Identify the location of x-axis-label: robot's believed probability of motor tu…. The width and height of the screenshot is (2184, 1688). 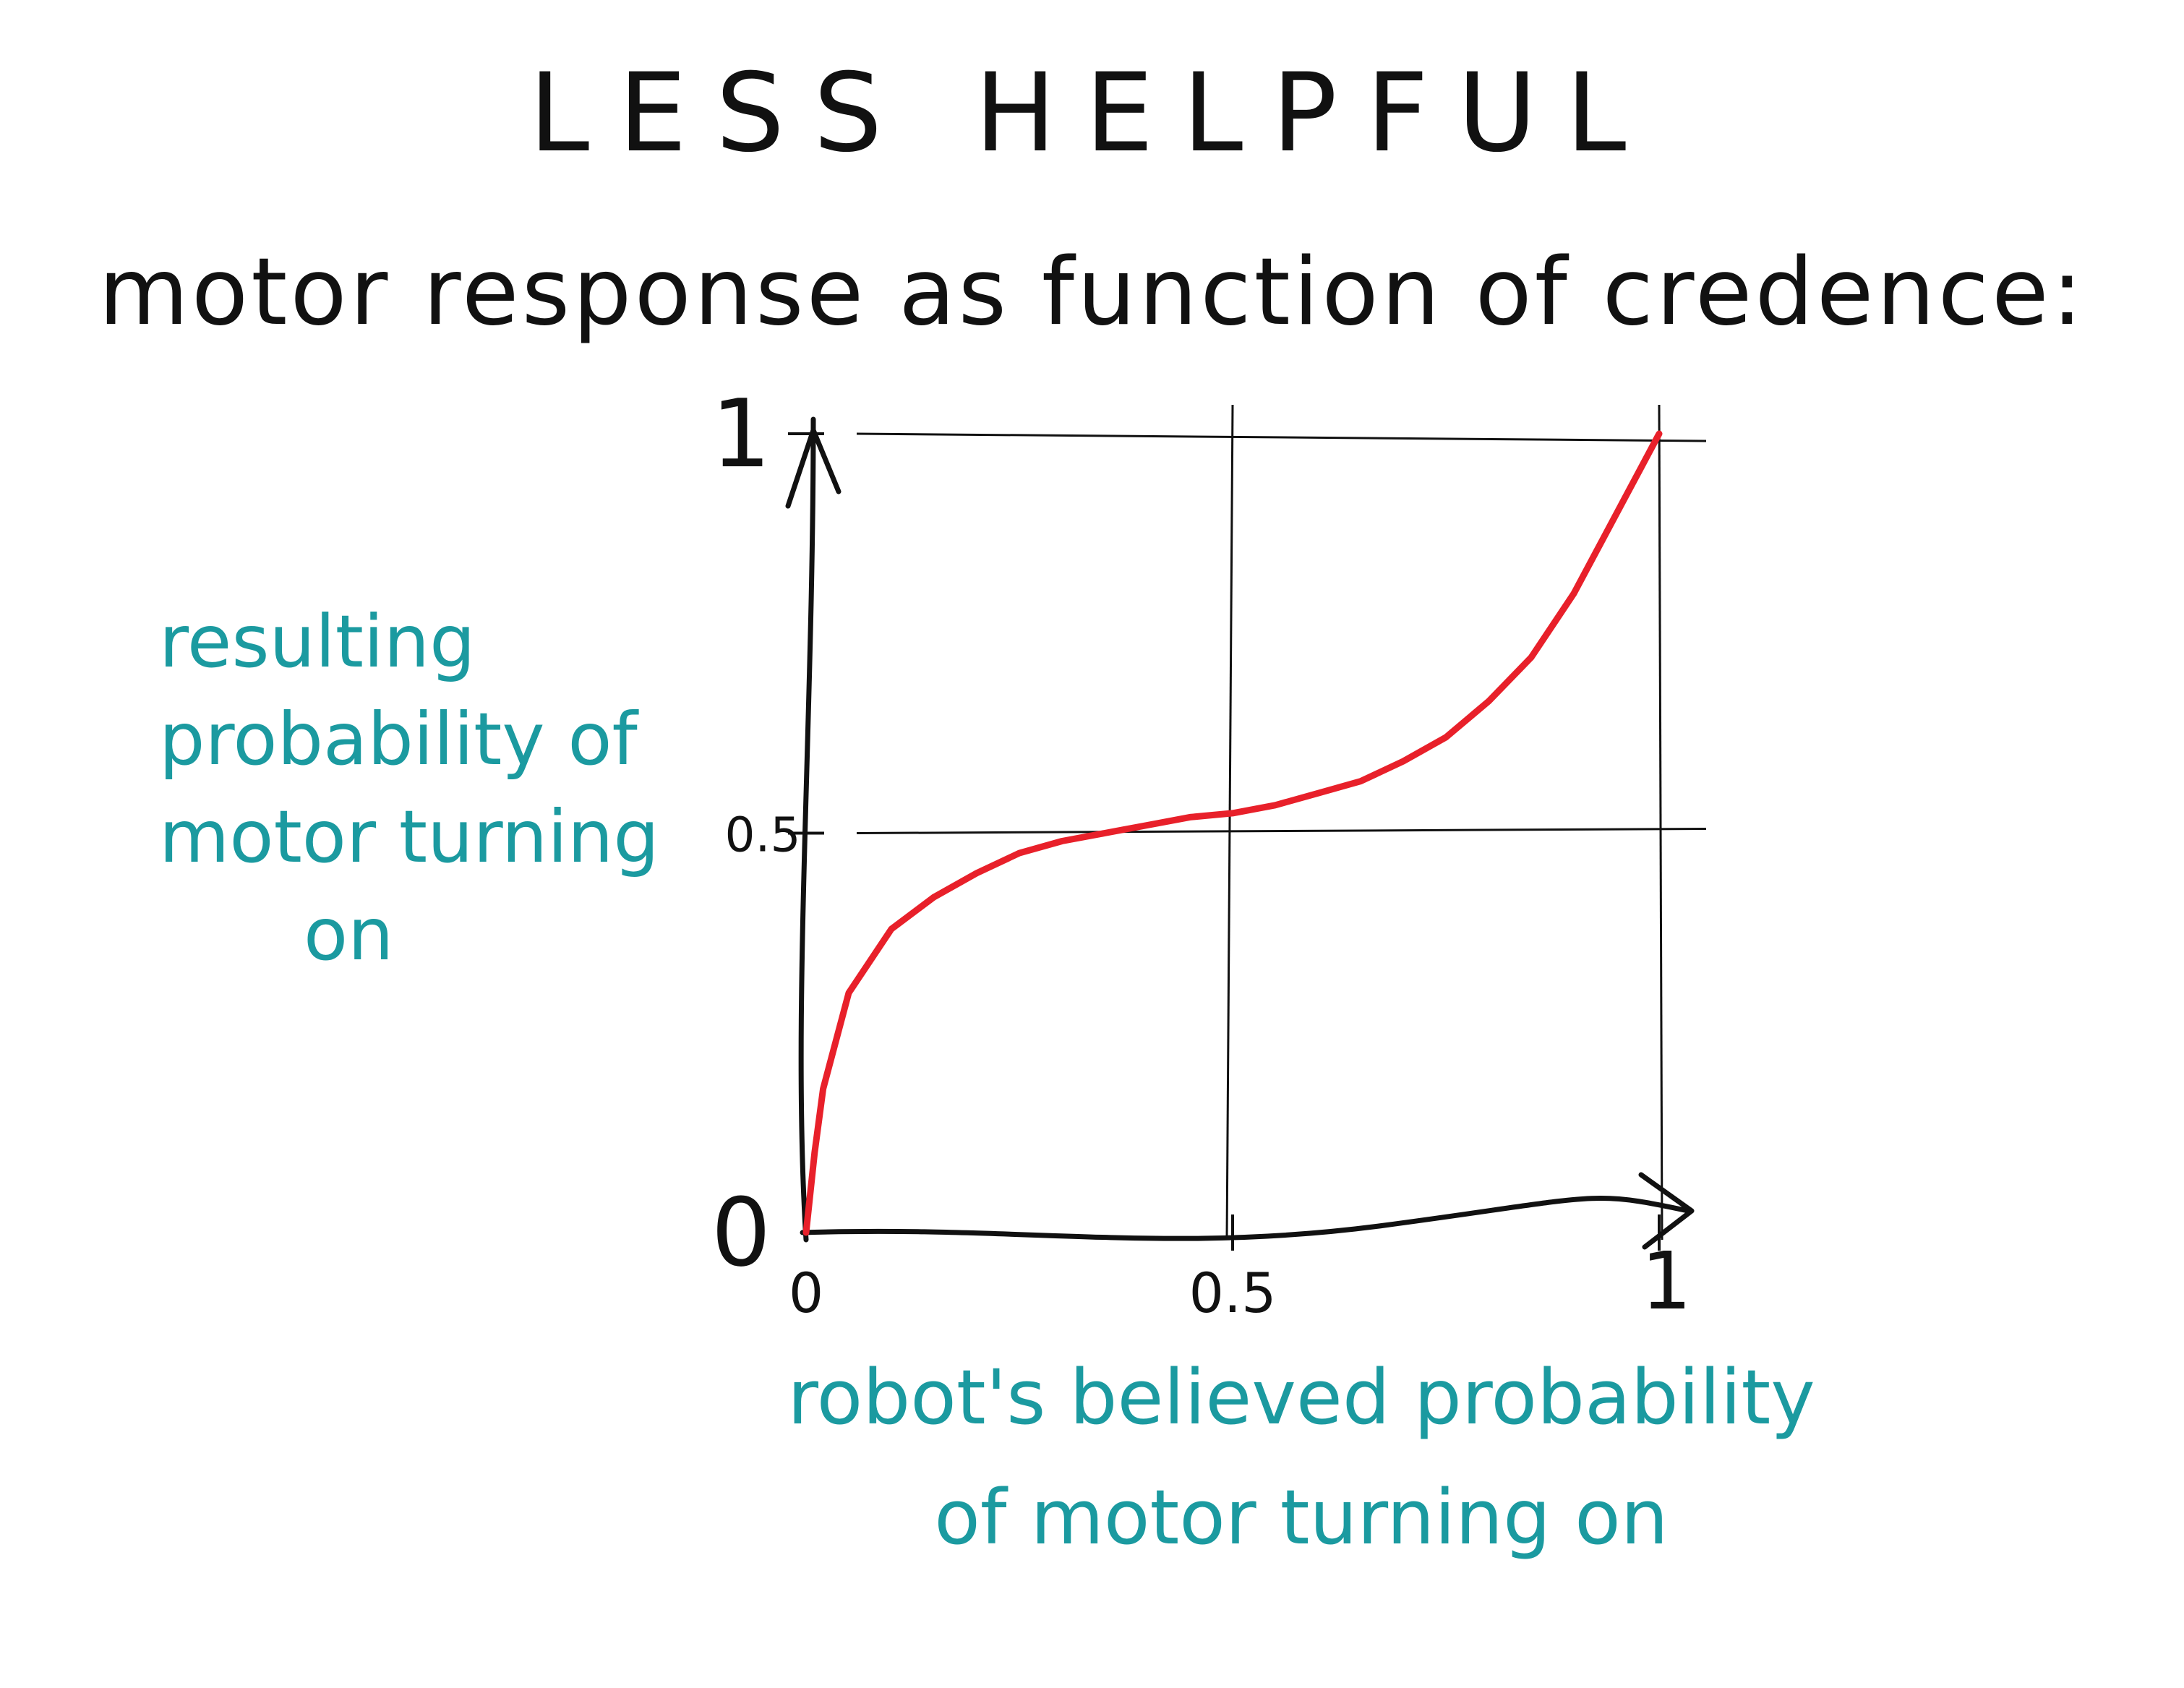
(1301, 1457).